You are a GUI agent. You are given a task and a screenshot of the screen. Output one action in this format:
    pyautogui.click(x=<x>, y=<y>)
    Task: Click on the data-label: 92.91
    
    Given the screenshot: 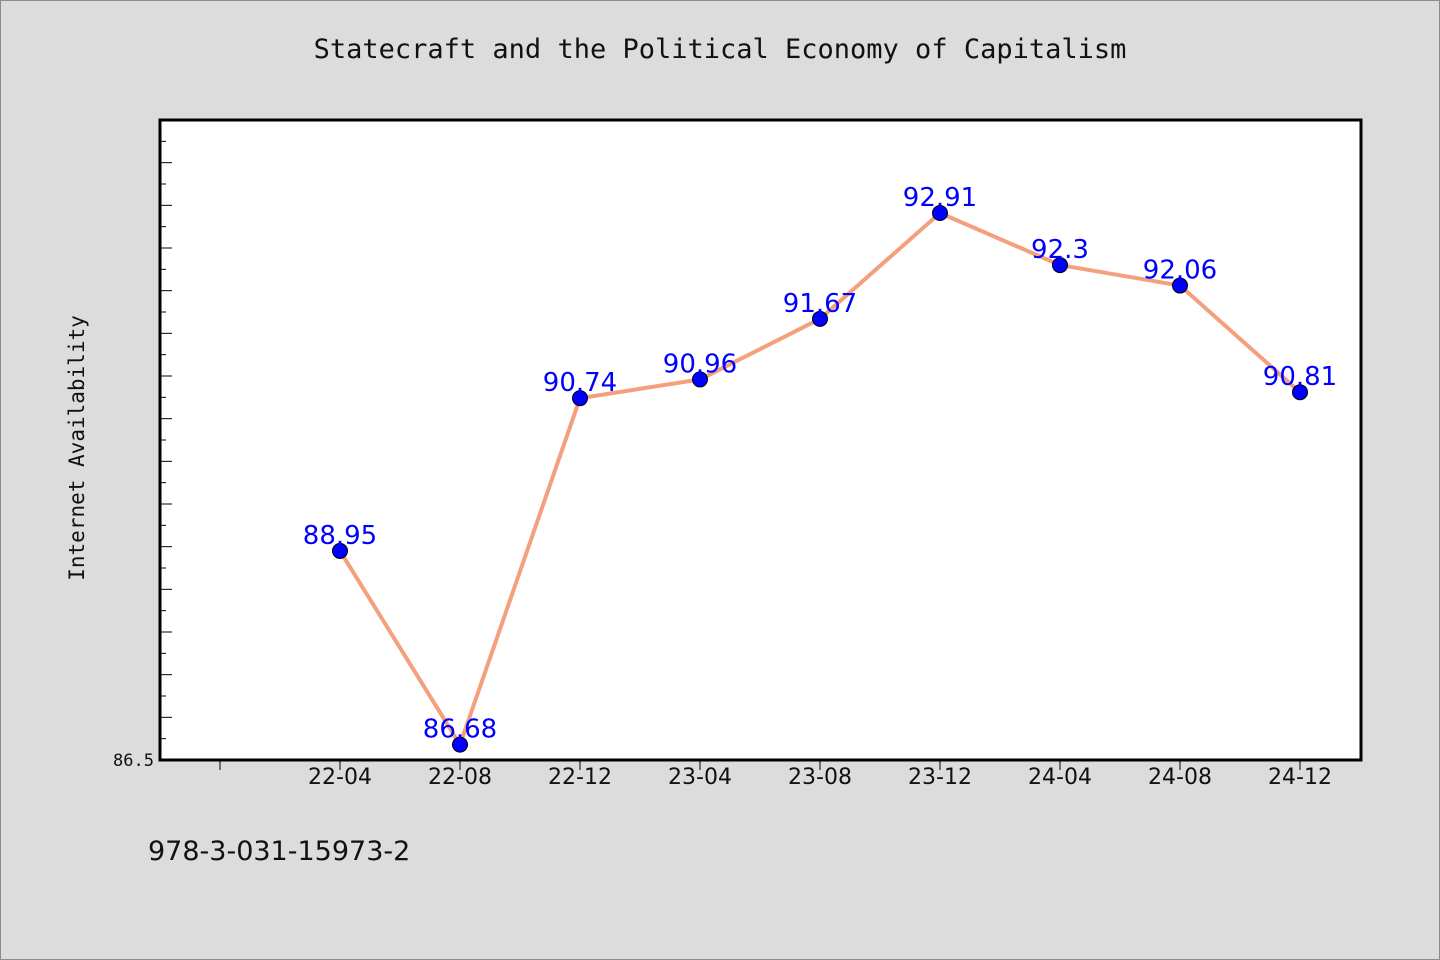 What is the action you would take?
    pyautogui.click(x=940, y=198)
    